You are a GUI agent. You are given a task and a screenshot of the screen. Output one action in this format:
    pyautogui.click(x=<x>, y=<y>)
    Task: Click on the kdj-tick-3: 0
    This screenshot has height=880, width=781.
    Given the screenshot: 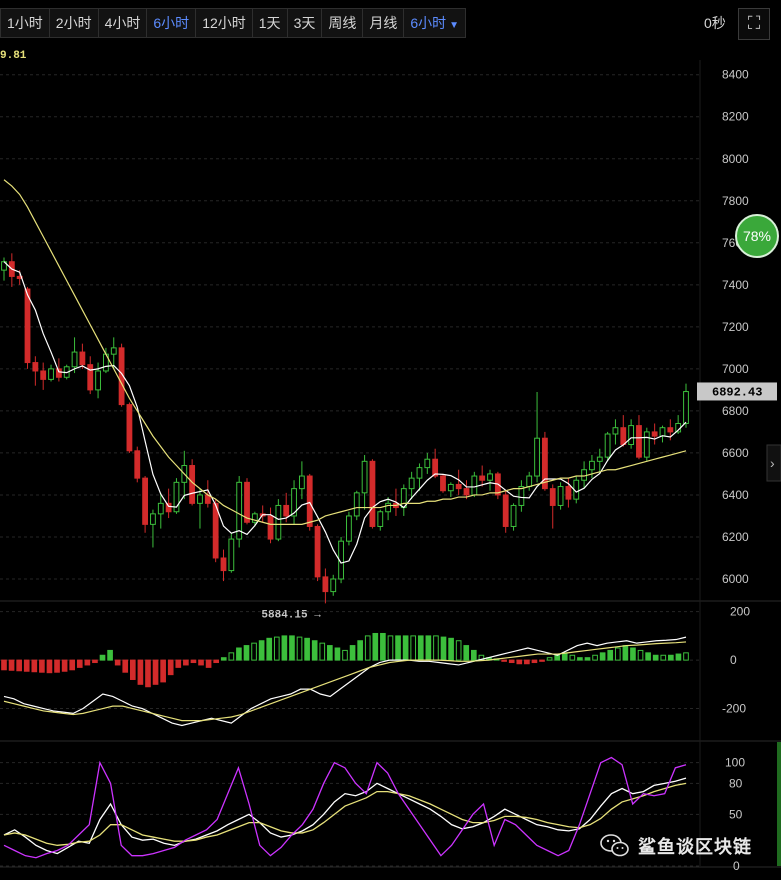 What is the action you would take?
    pyautogui.click(x=736, y=866)
    